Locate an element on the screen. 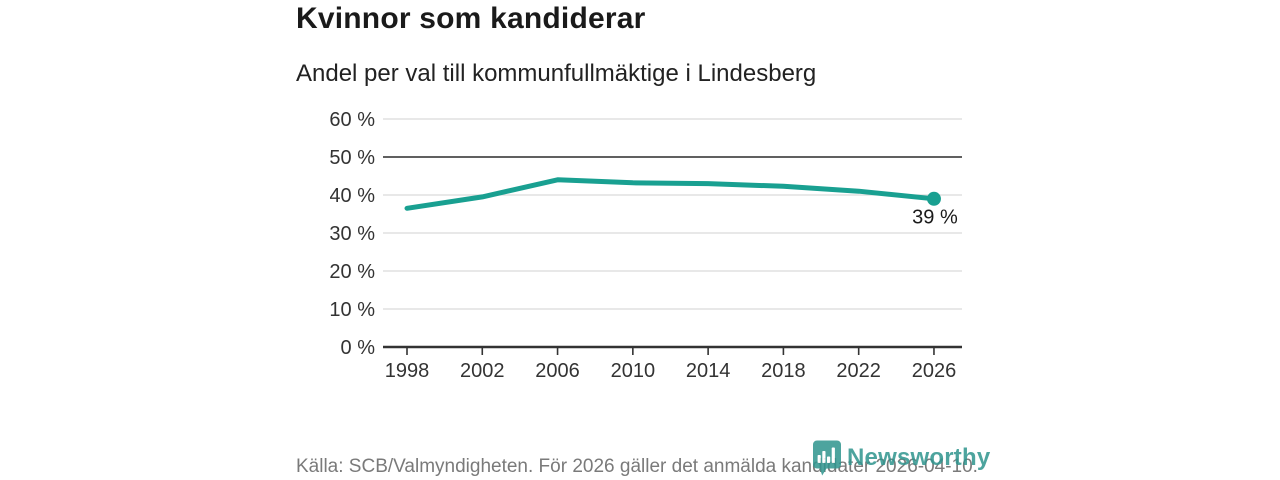 This screenshot has width=1280, height=480. brand-name: Newsworthy is located at coordinates (919, 457).